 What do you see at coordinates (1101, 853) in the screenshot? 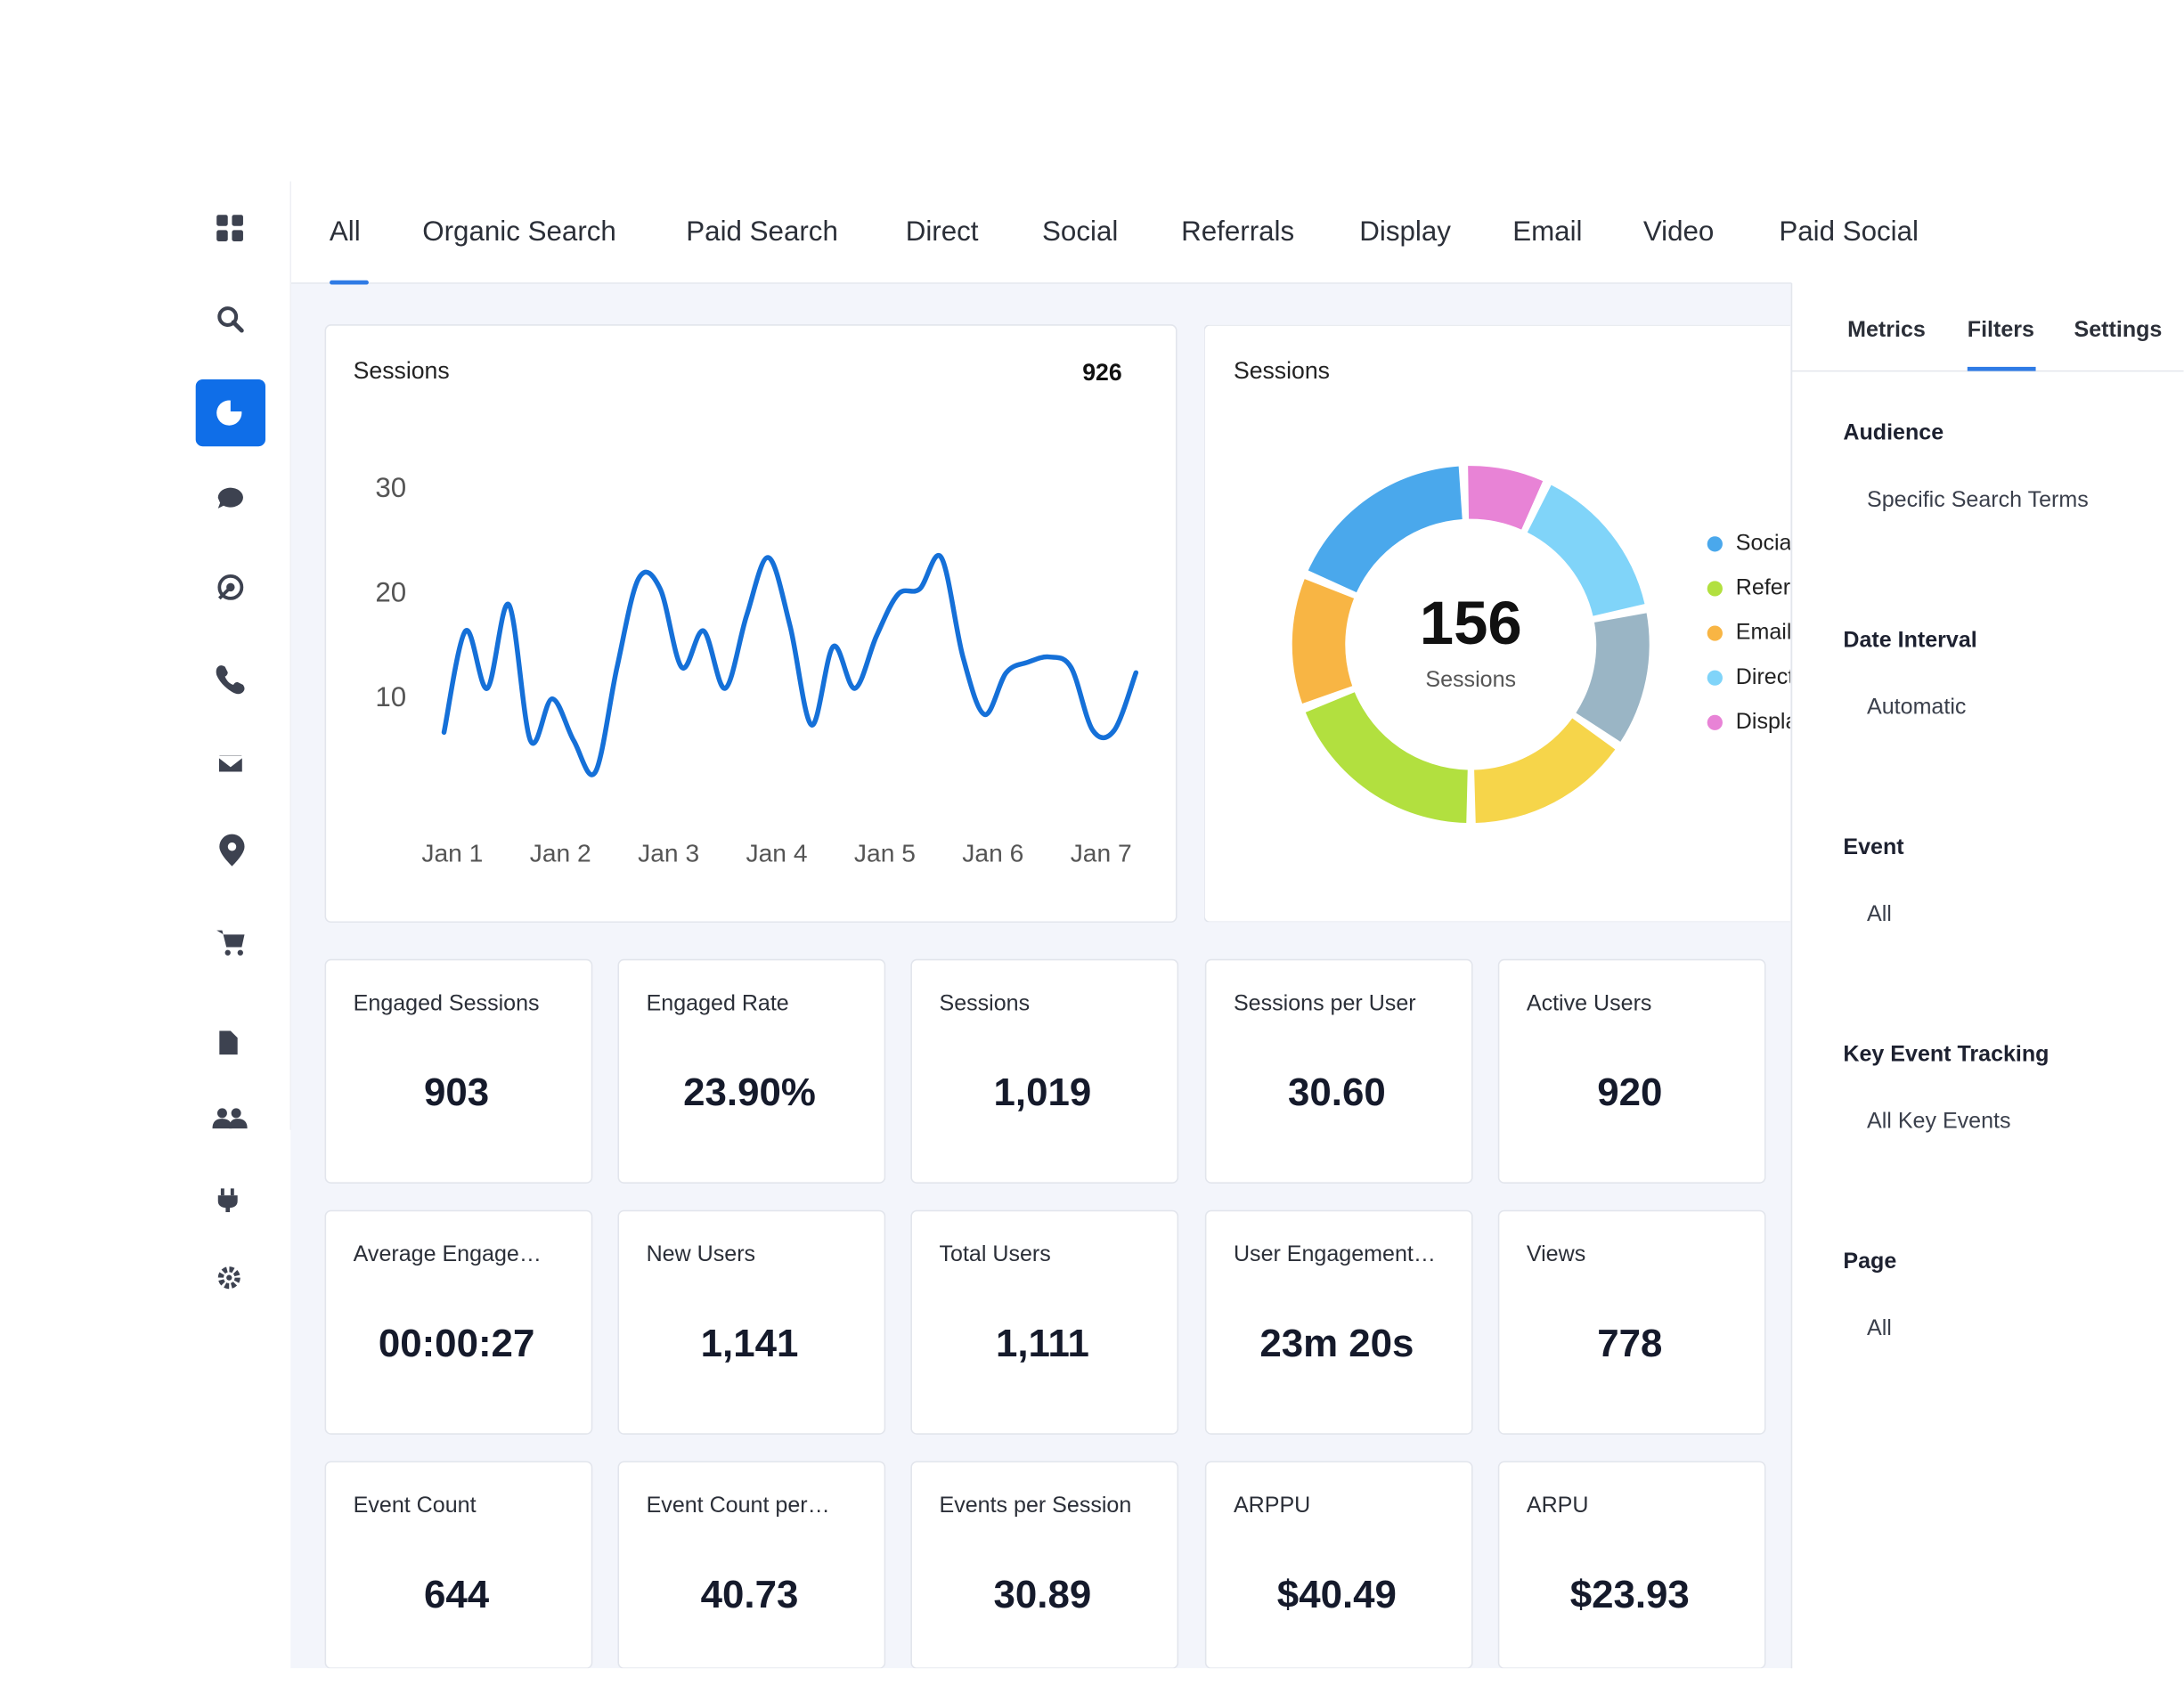
I see `x-tick-label: Jan 7` at bounding box center [1101, 853].